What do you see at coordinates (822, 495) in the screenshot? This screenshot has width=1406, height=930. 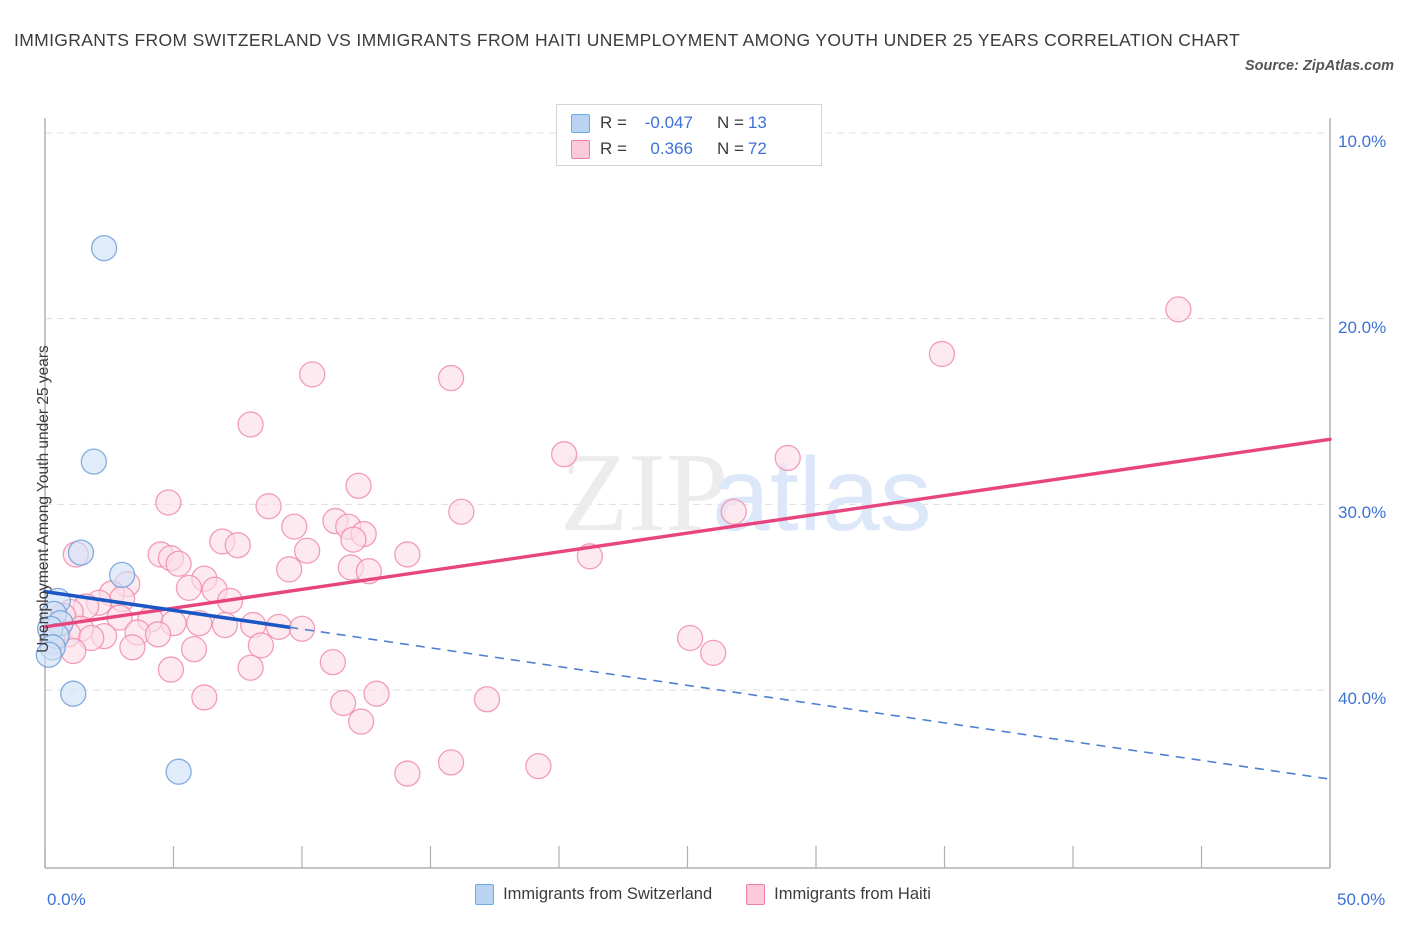 I see `watermark-atlas: atlas` at bounding box center [822, 495].